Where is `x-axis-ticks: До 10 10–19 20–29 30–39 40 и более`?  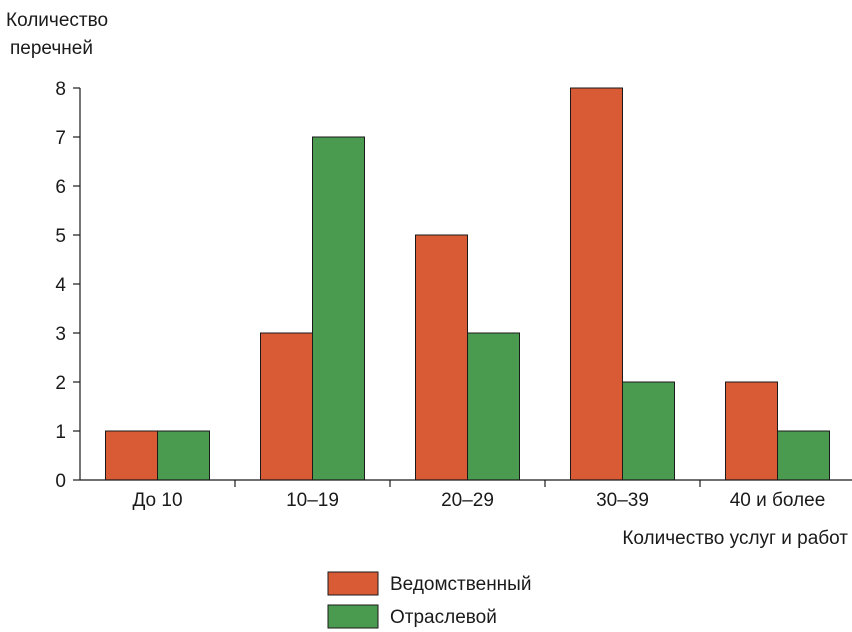 x-axis-ticks: До 10 10–19 20–29 30–39 40 и более is located at coordinates (478, 495).